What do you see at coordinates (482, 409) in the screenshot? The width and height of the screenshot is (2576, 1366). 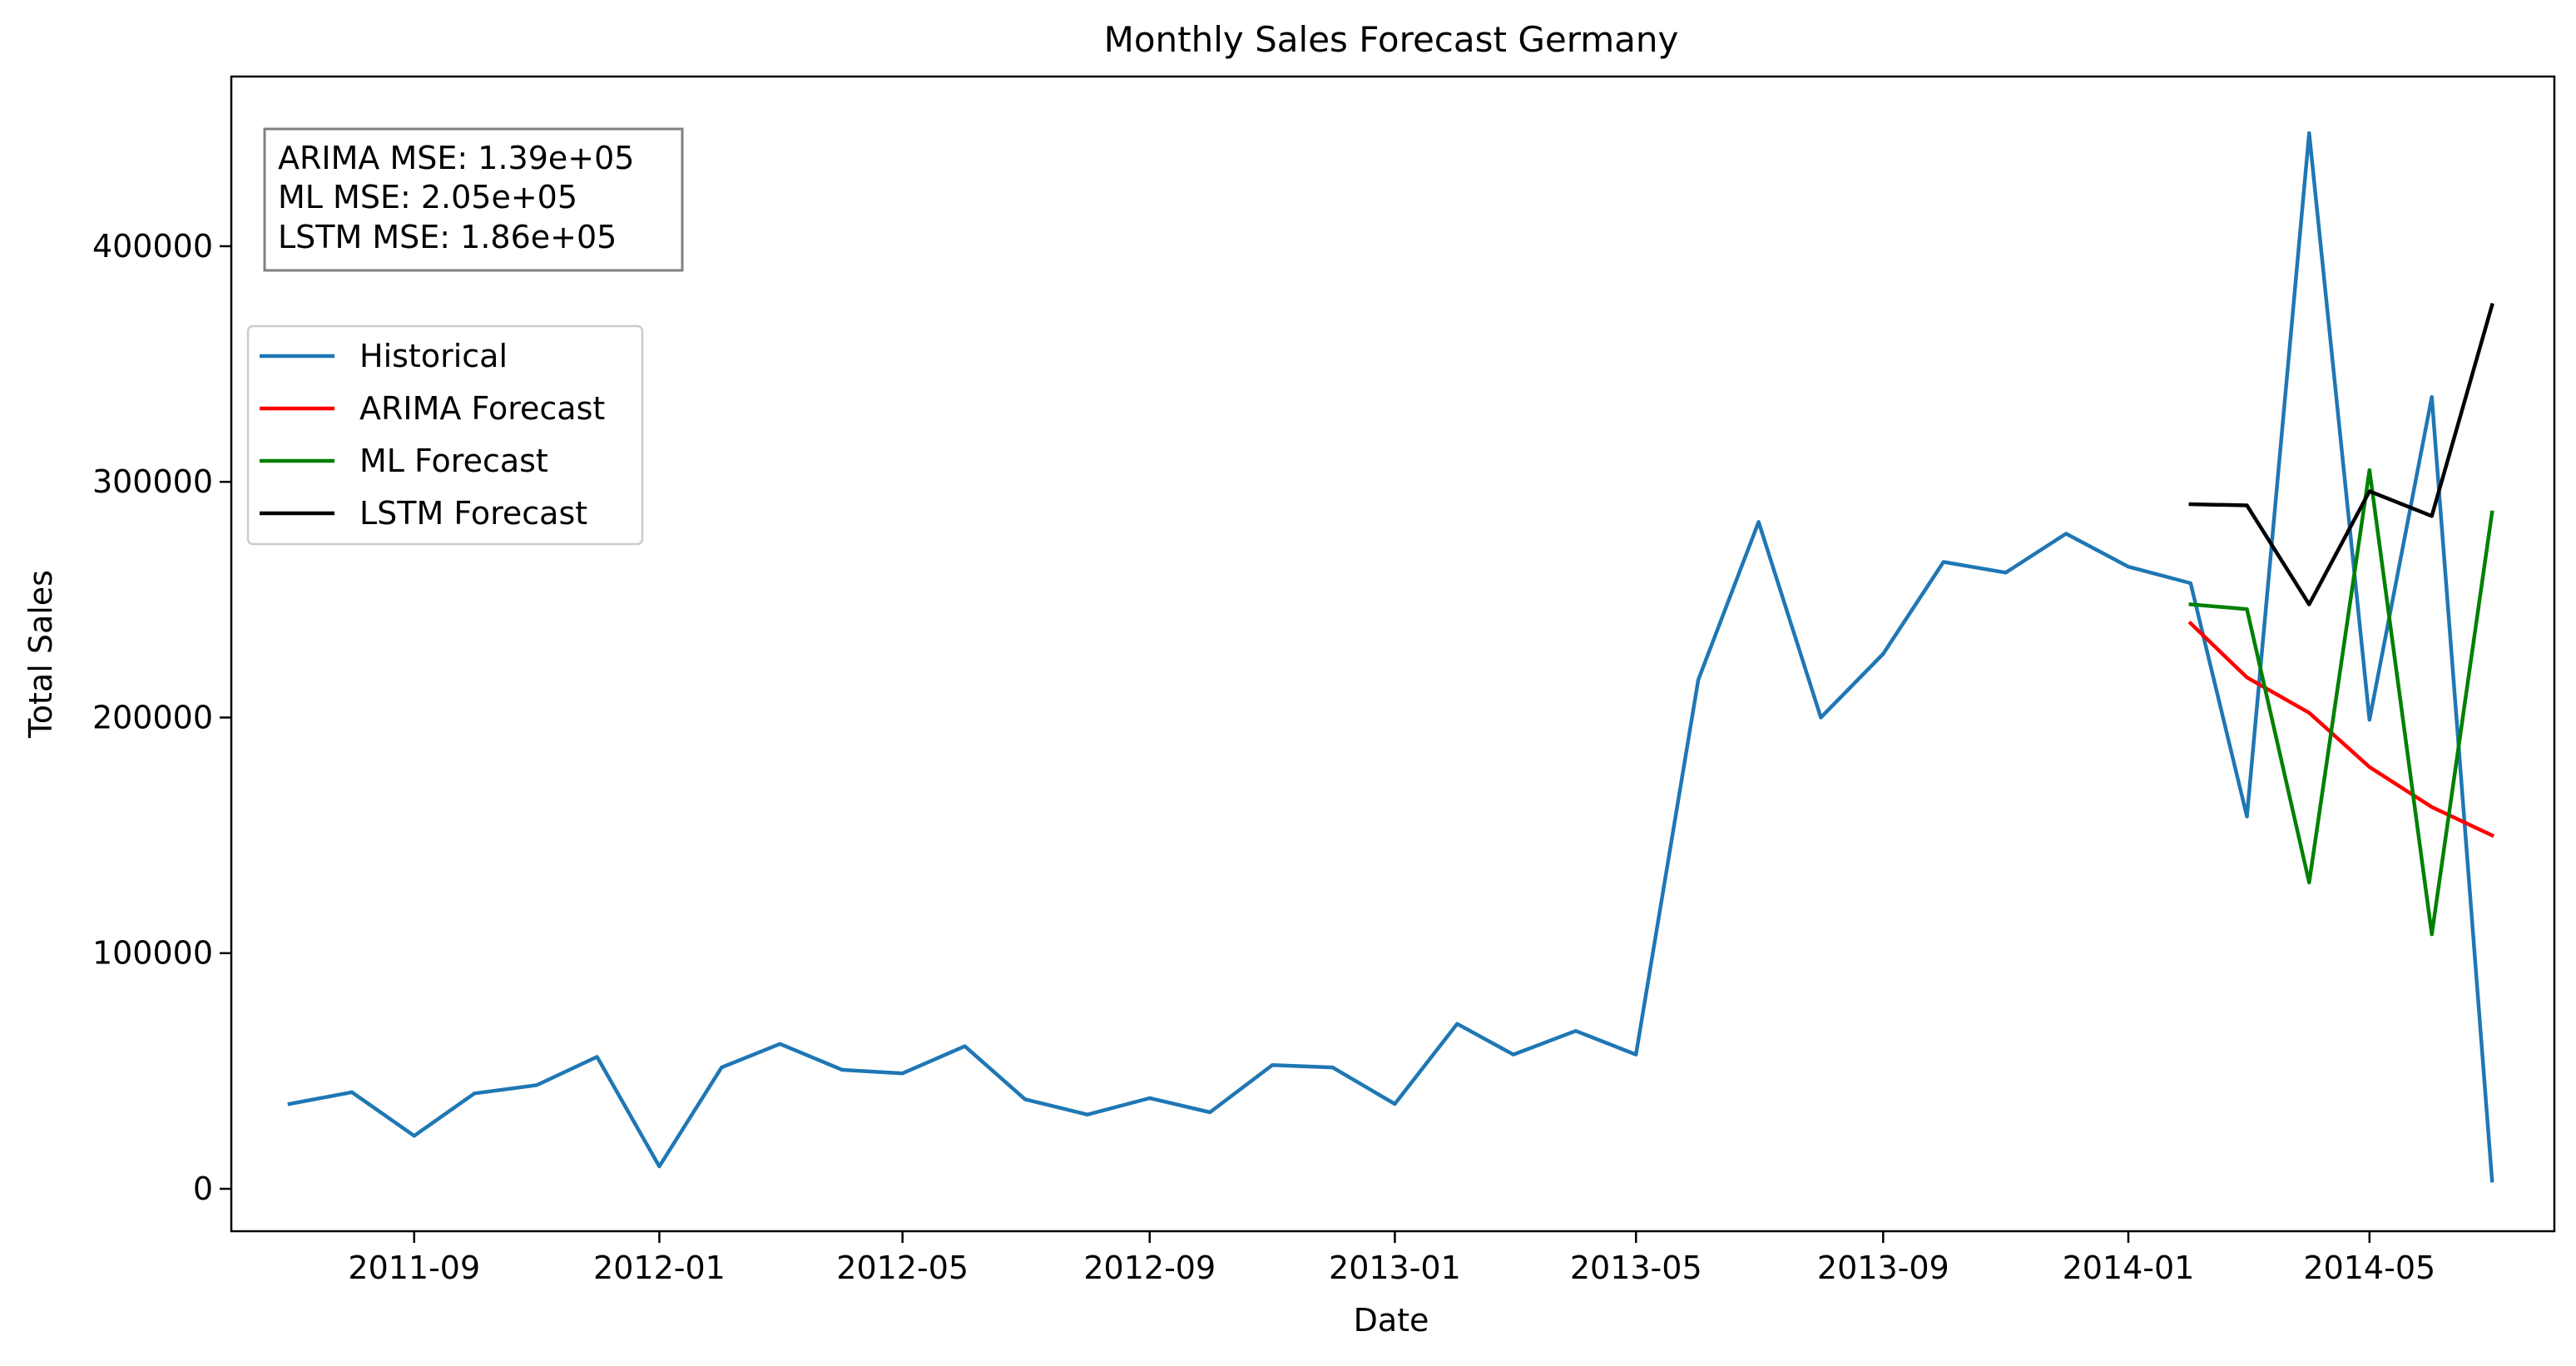 I see `legend-label-arima-forecast: ARIMA Forecast` at bounding box center [482, 409].